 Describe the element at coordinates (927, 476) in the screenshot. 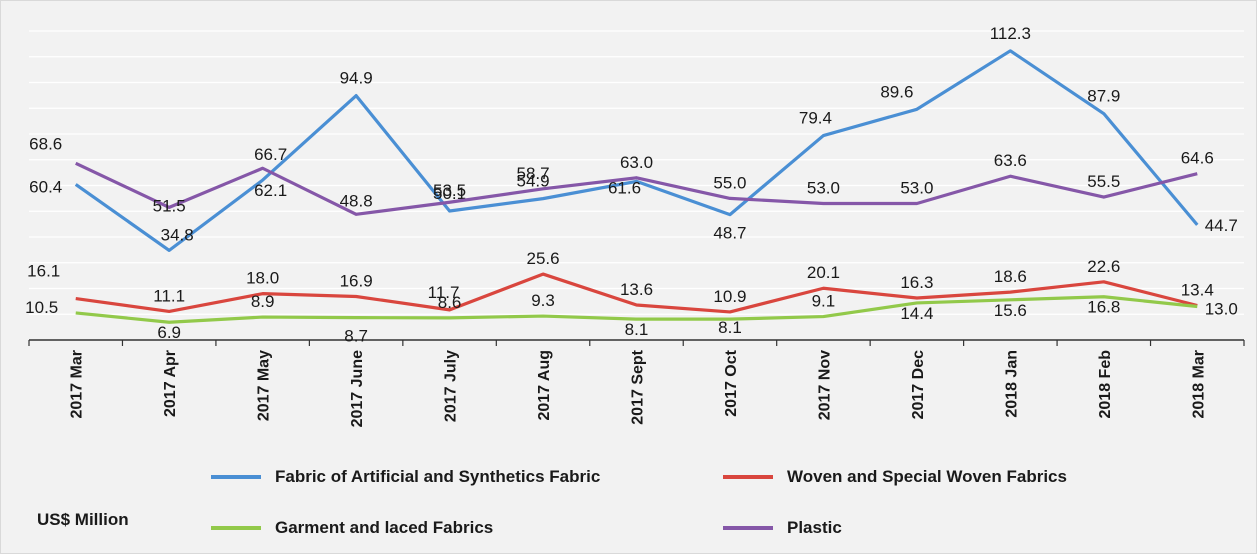

I see `legend-label: Woven and Special Woven Fabrics` at that location.